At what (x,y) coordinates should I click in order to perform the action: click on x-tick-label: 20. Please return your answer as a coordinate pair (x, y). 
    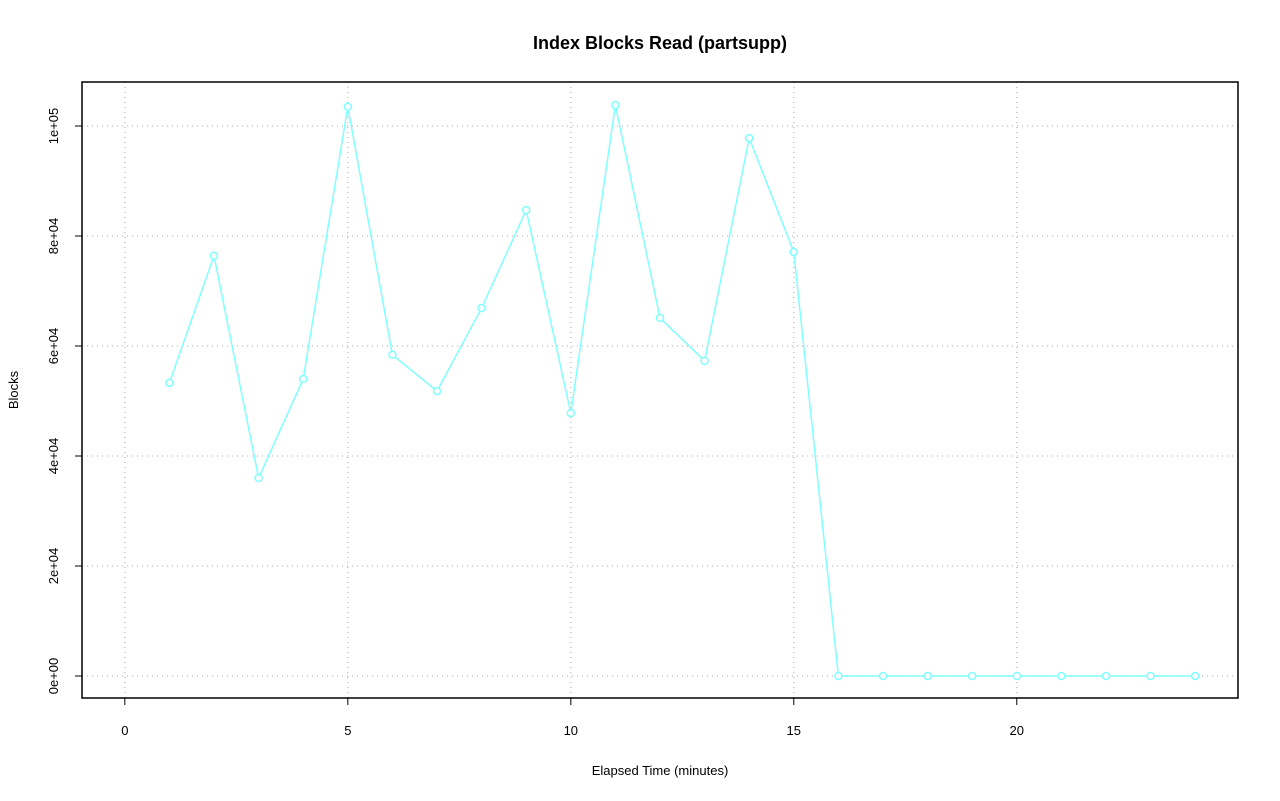
    Looking at the image, I should click on (1017, 730).